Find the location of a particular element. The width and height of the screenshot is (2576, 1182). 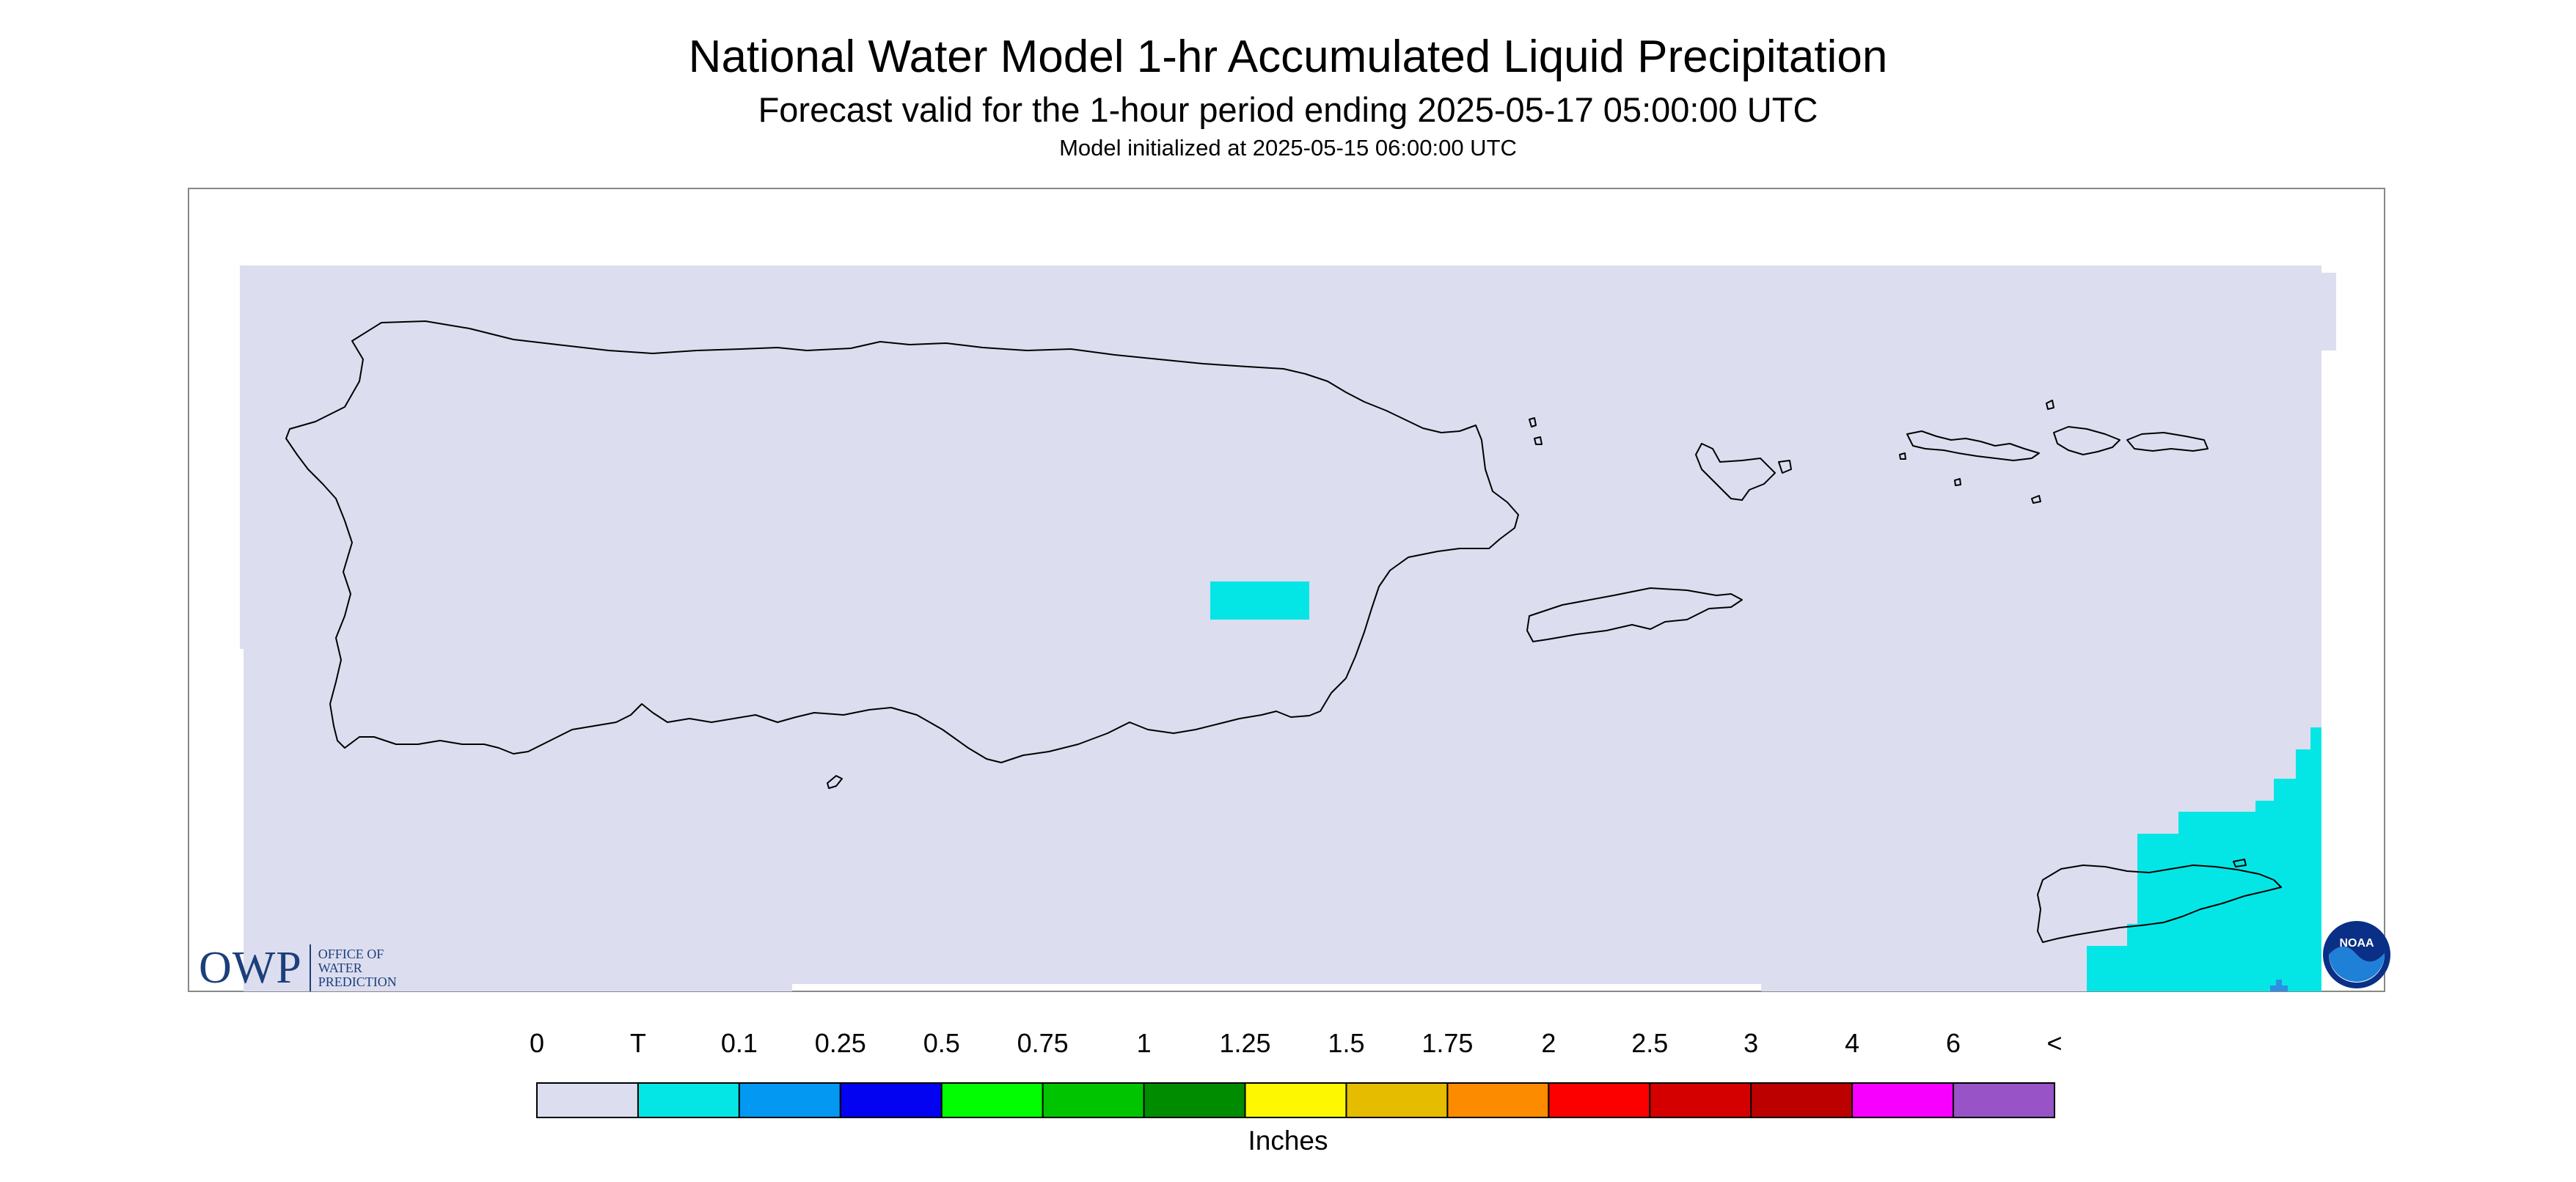

precip-trace-cell is located at coordinates (1259, 600).